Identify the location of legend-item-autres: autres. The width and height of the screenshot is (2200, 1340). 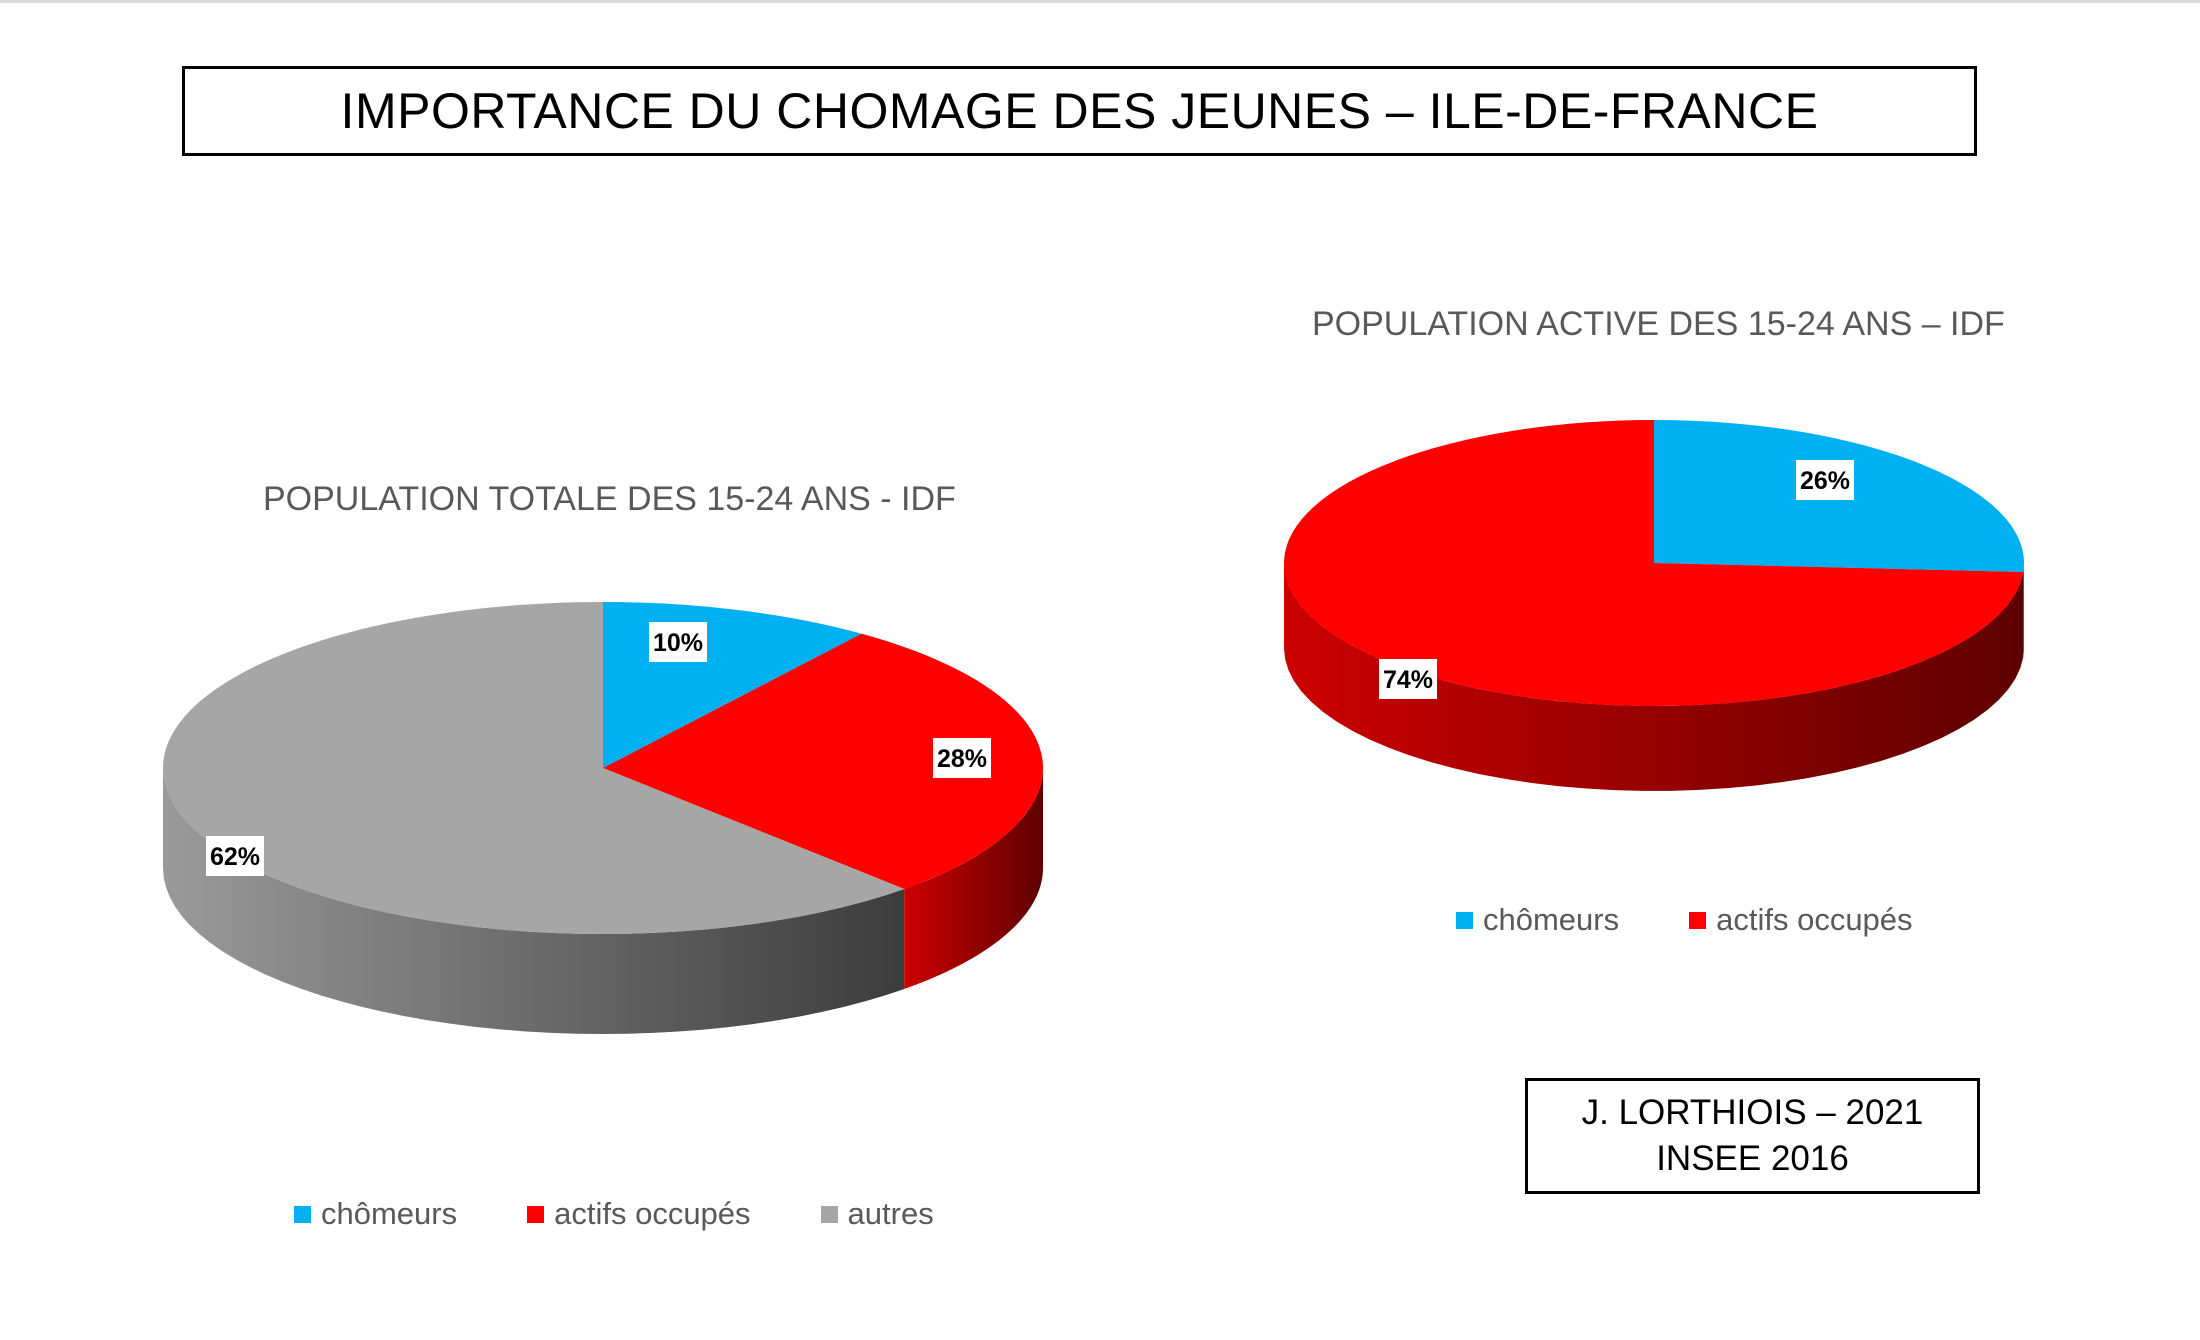
(877, 1214).